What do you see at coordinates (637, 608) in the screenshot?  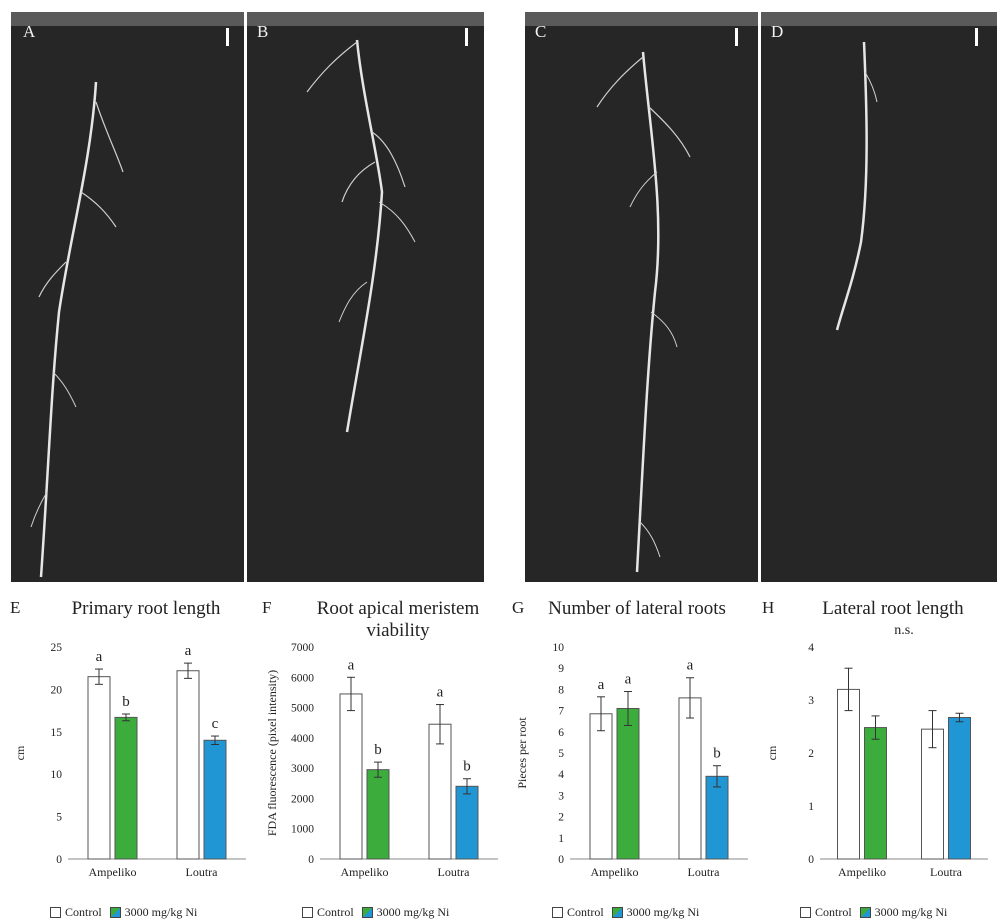 I see `chart-title: Number of lateral roots` at bounding box center [637, 608].